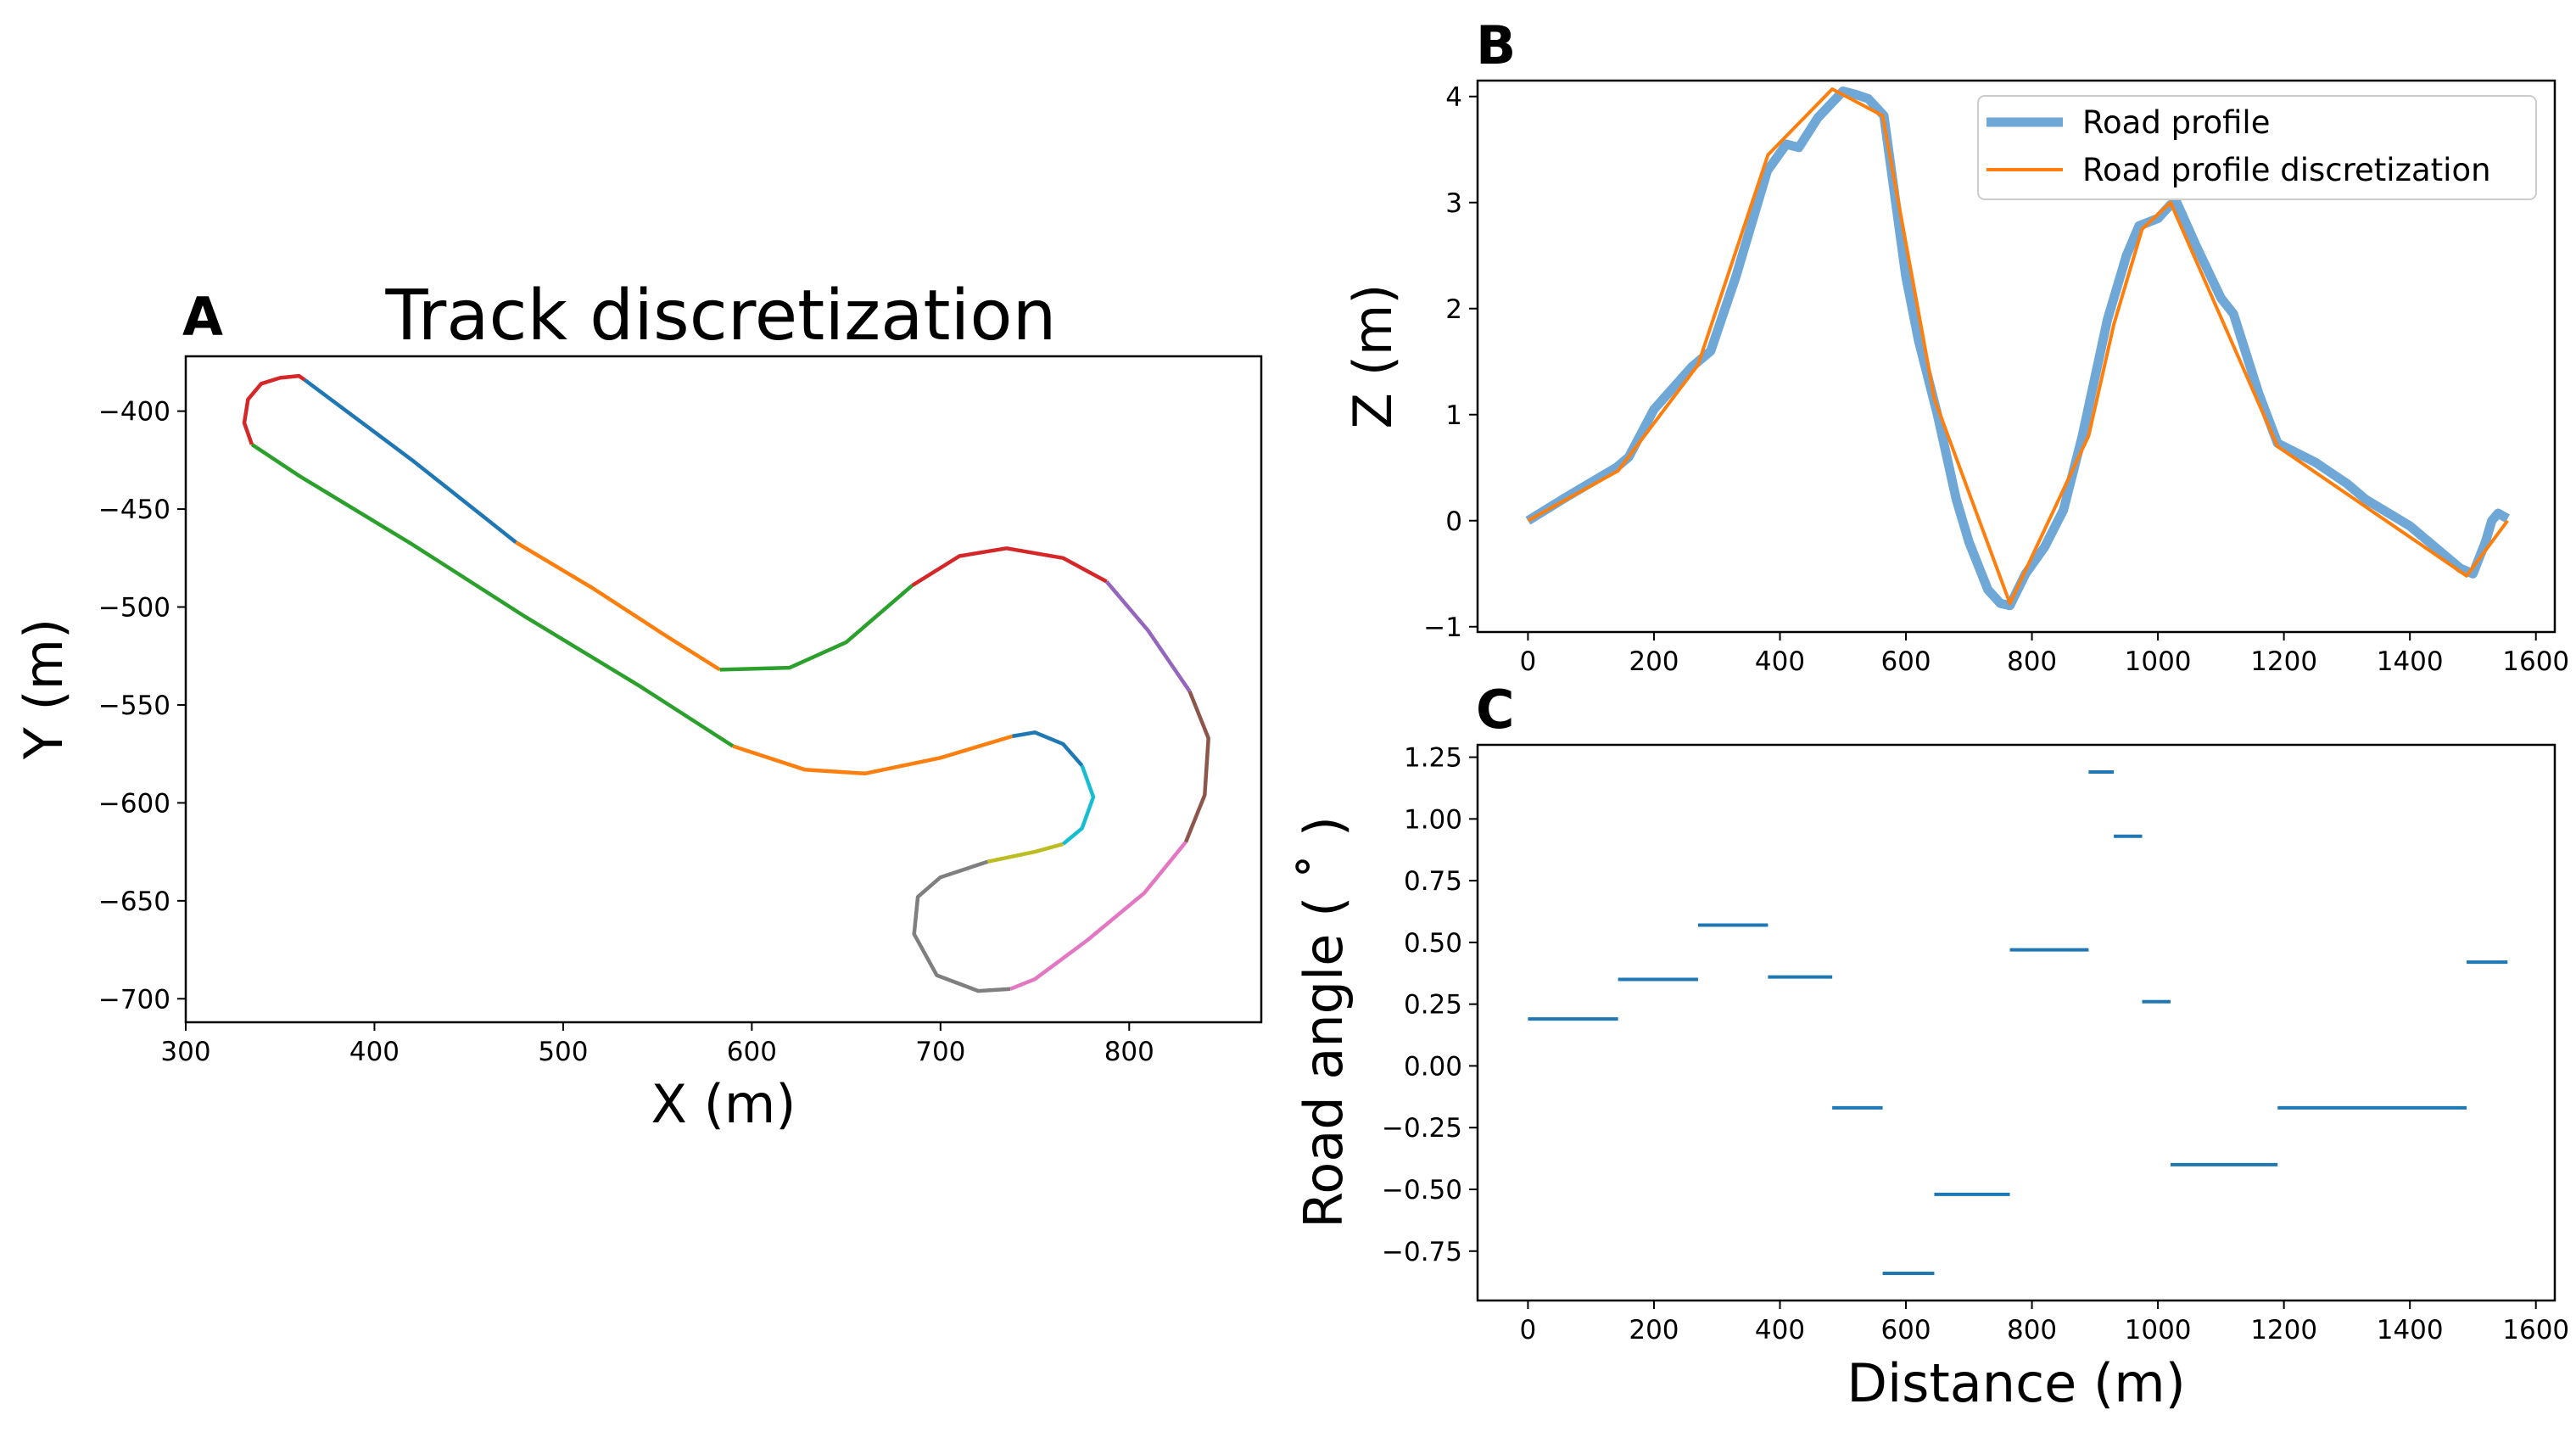  I want to click on panel-c-y-ticks: 1.25 1.00 0.75 0.50 0.25 0.00 −0.25 −0.50 −0.75, so click(1430, 1005).